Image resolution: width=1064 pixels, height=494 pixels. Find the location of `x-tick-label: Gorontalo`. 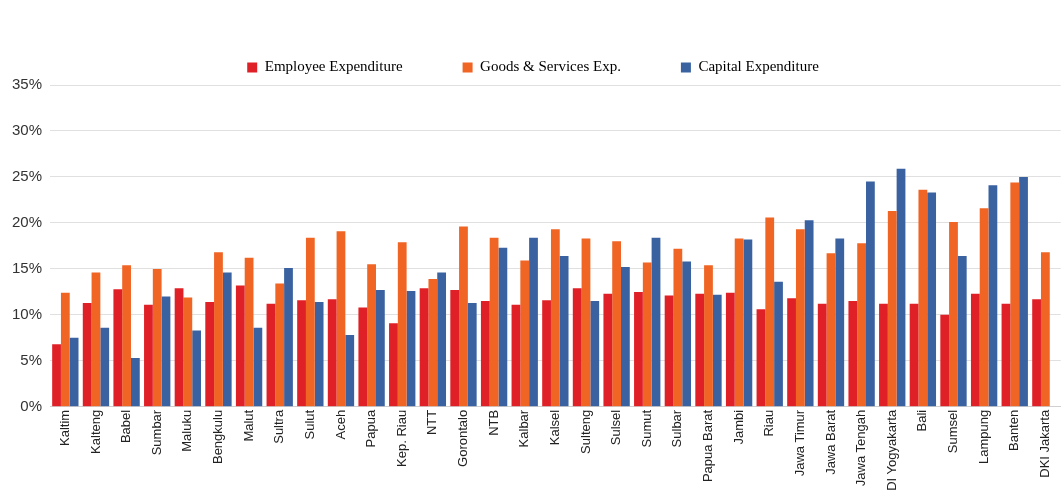

x-tick-label: Gorontalo is located at coordinates (463, 438).